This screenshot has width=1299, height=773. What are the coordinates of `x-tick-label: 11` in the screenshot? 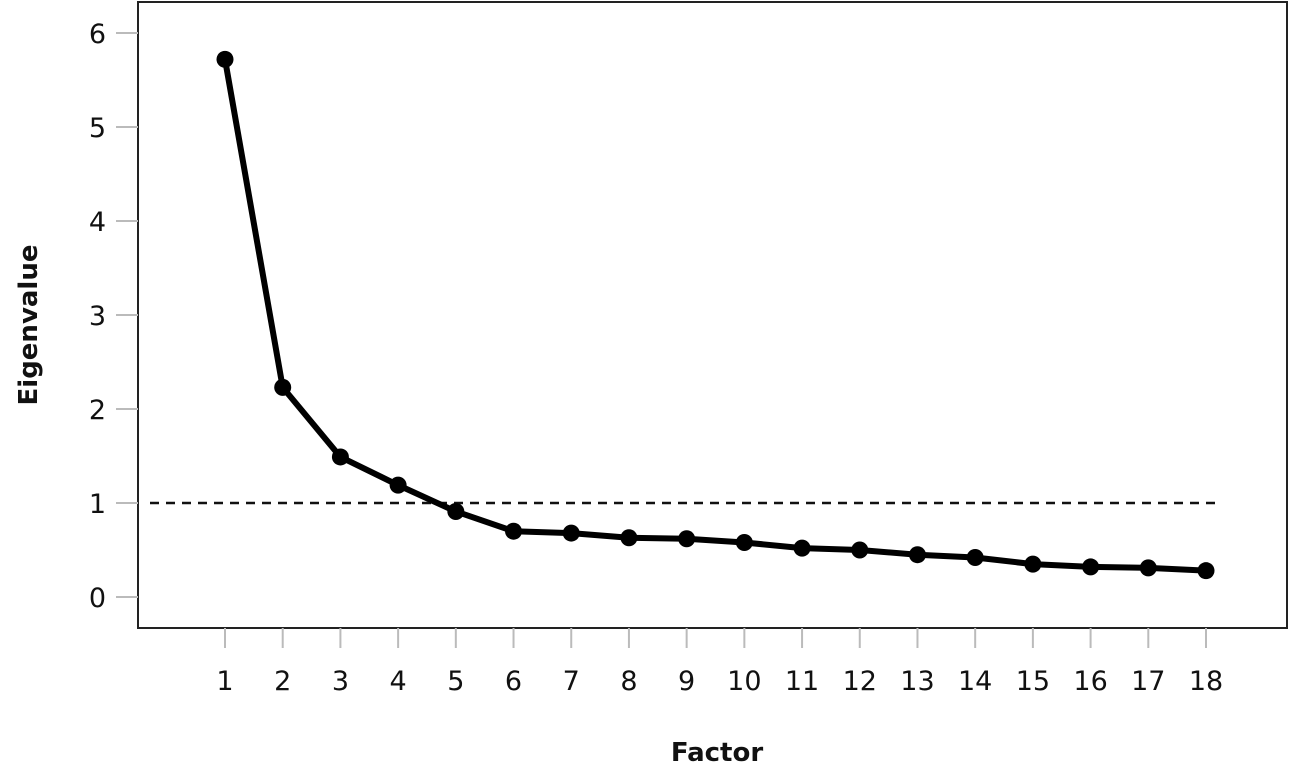 It's located at (802, 681).